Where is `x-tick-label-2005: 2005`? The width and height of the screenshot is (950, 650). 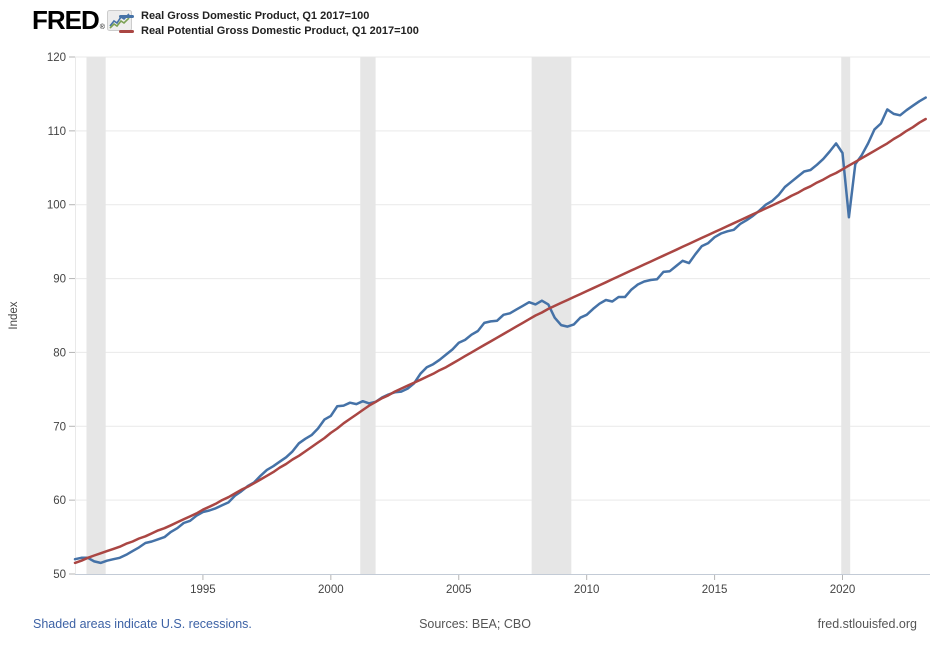
x-tick-label-2005: 2005 is located at coordinates (459, 590).